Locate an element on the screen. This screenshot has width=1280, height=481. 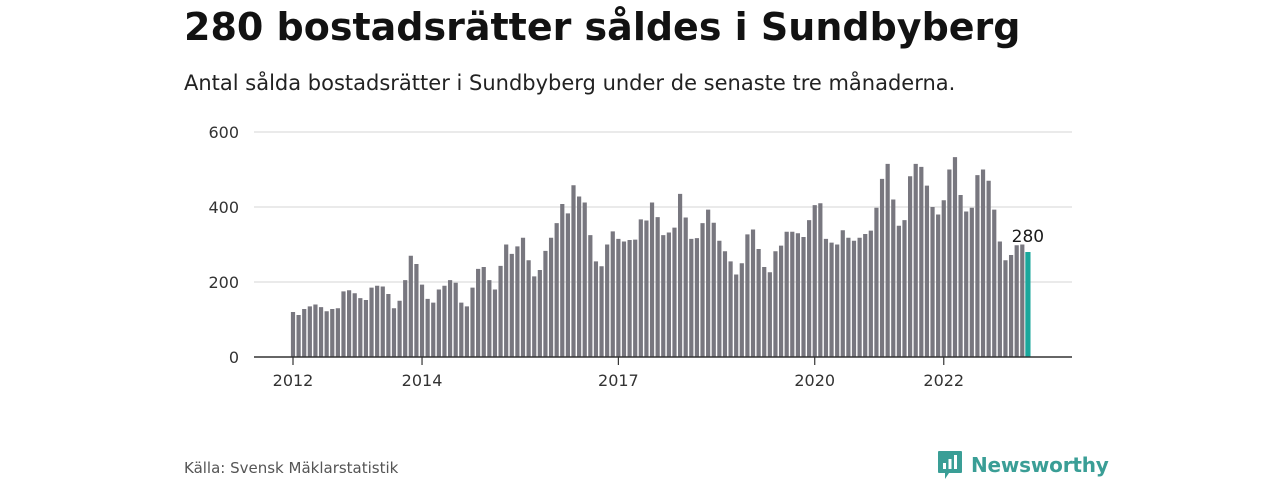
brand-name: Newsworthy is located at coordinates (1040, 465).